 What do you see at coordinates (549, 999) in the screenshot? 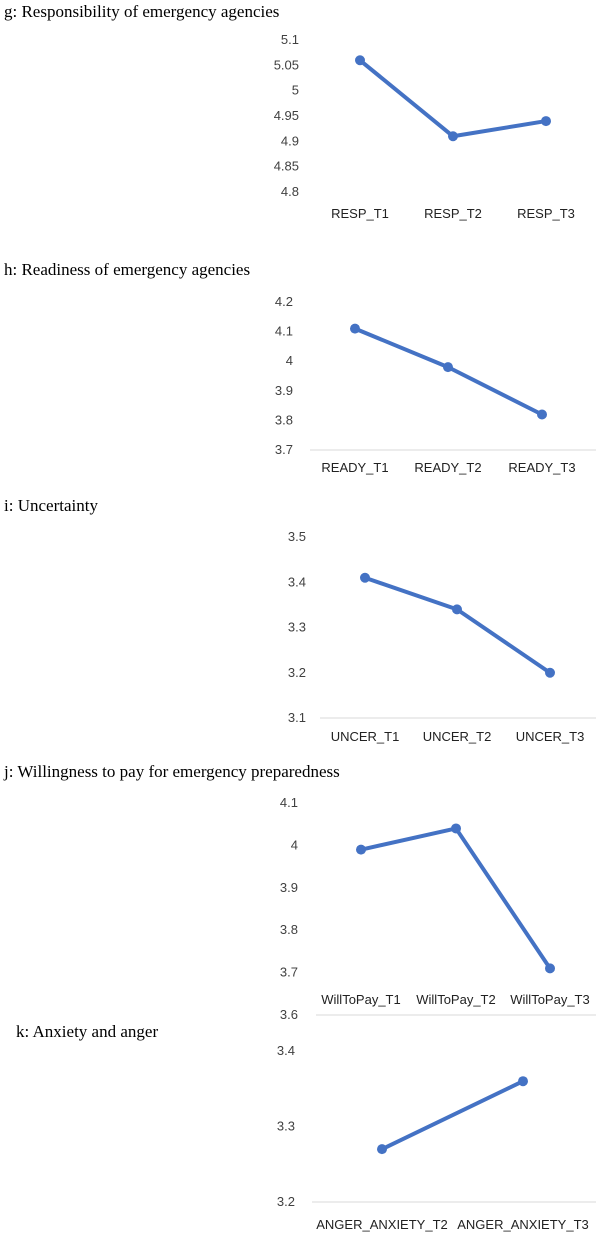
I see `x-tick-label: WillToPay_T3` at bounding box center [549, 999].